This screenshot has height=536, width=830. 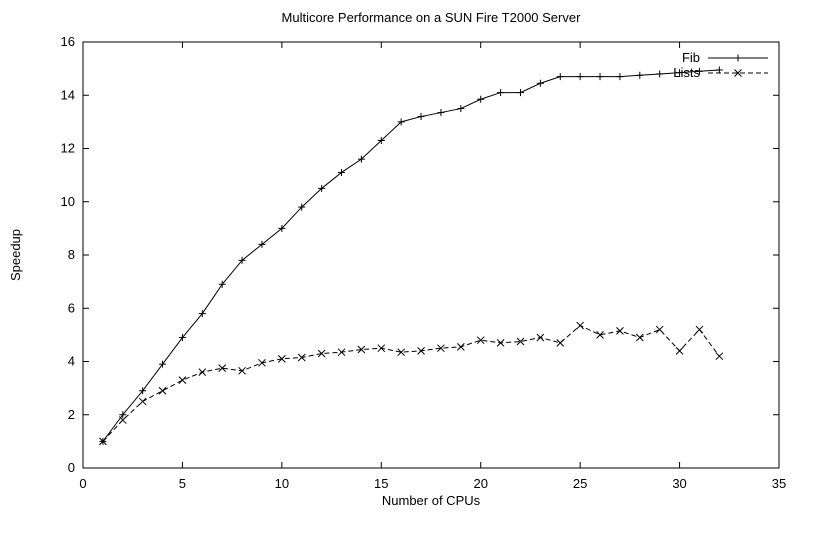 I want to click on y-tick-label: 10, so click(x=68, y=201).